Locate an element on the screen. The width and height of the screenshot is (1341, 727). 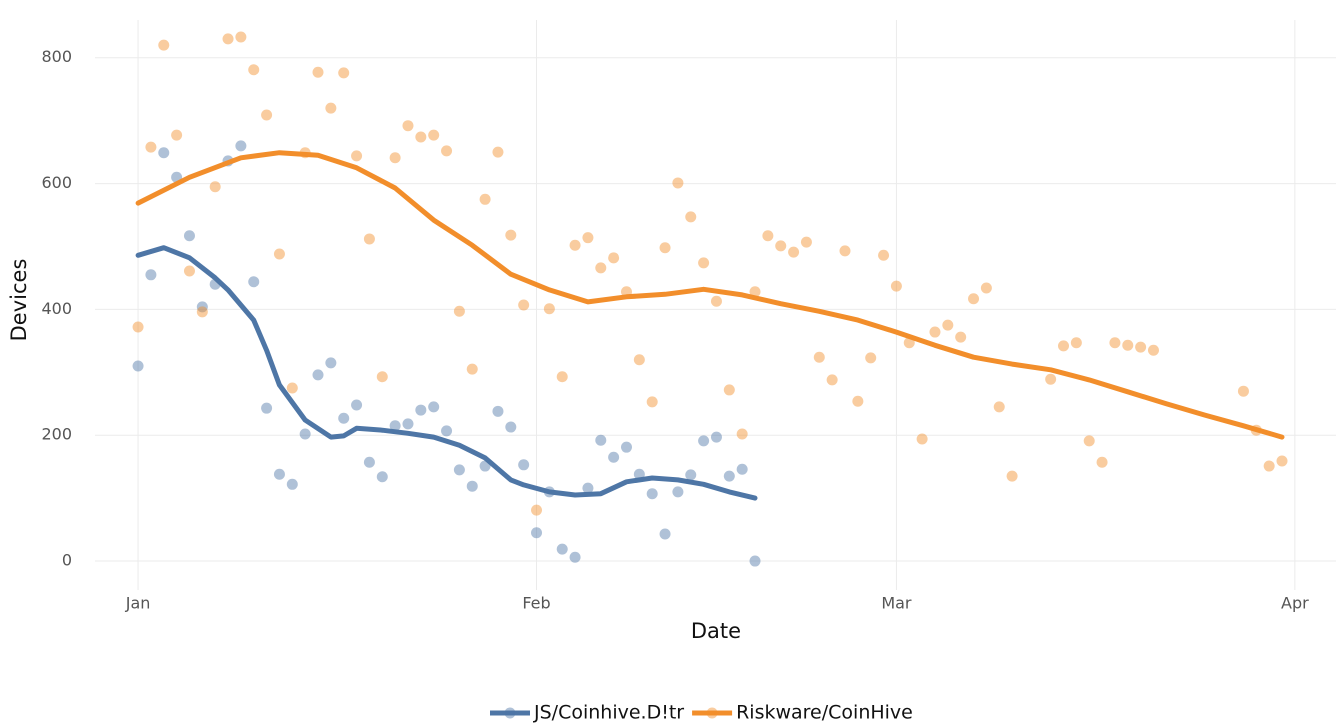
x-tick-label: Mar is located at coordinates (896, 603).